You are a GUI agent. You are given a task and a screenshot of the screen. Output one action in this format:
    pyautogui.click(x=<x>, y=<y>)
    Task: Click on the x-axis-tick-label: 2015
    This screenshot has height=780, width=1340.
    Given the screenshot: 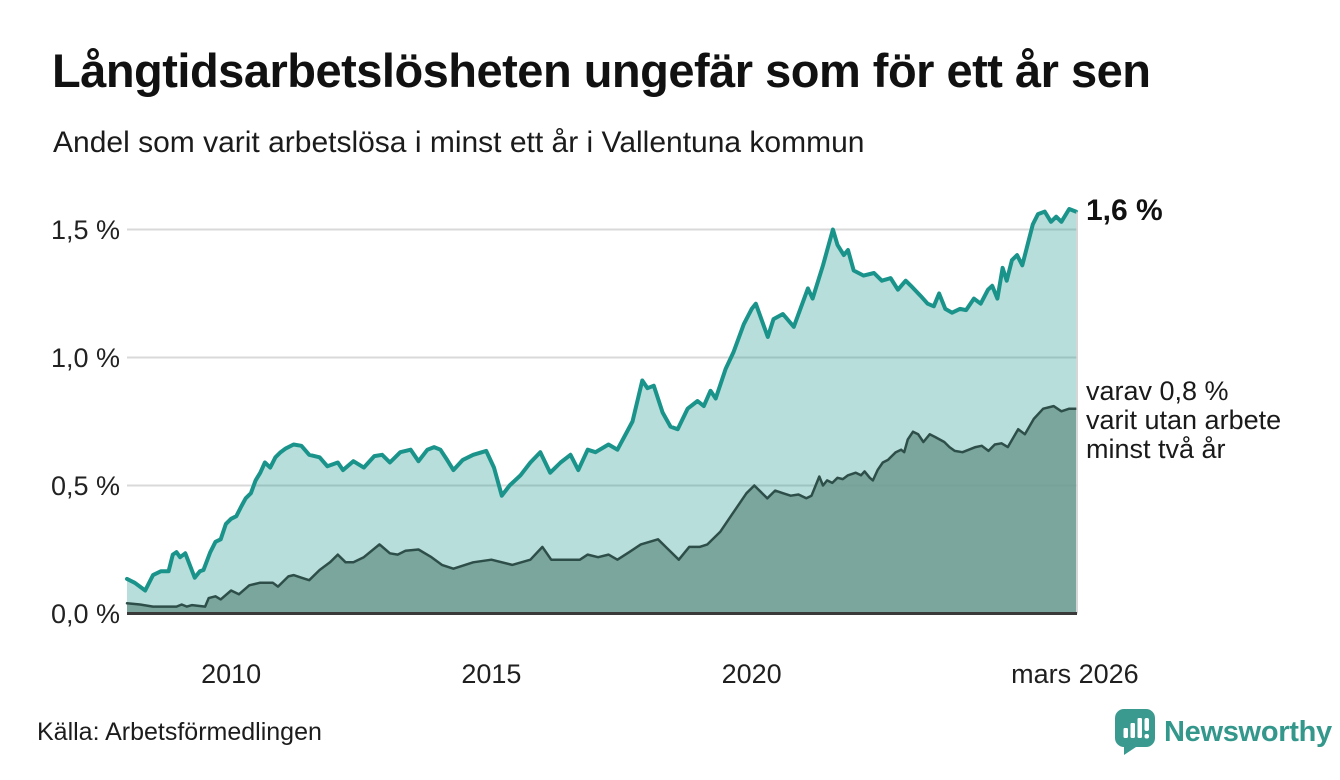 What is the action you would take?
    pyautogui.click(x=491, y=674)
    